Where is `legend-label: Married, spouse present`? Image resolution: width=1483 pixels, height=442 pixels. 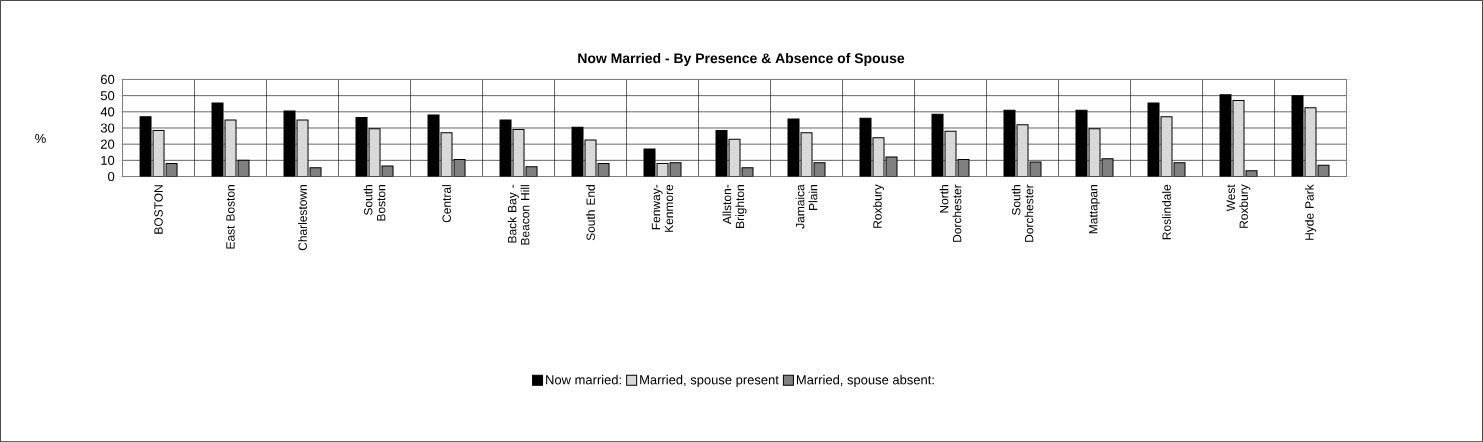 legend-label: Married, spouse present is located at coordinates (709, 380).